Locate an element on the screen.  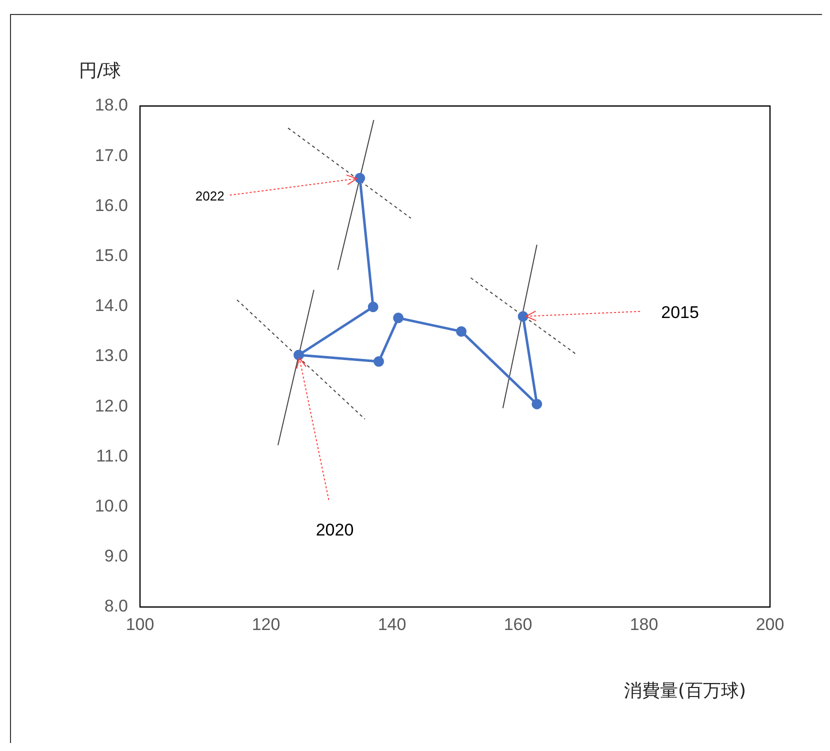
y-tick-label: 12.0 is located at coordinates (111, 406).